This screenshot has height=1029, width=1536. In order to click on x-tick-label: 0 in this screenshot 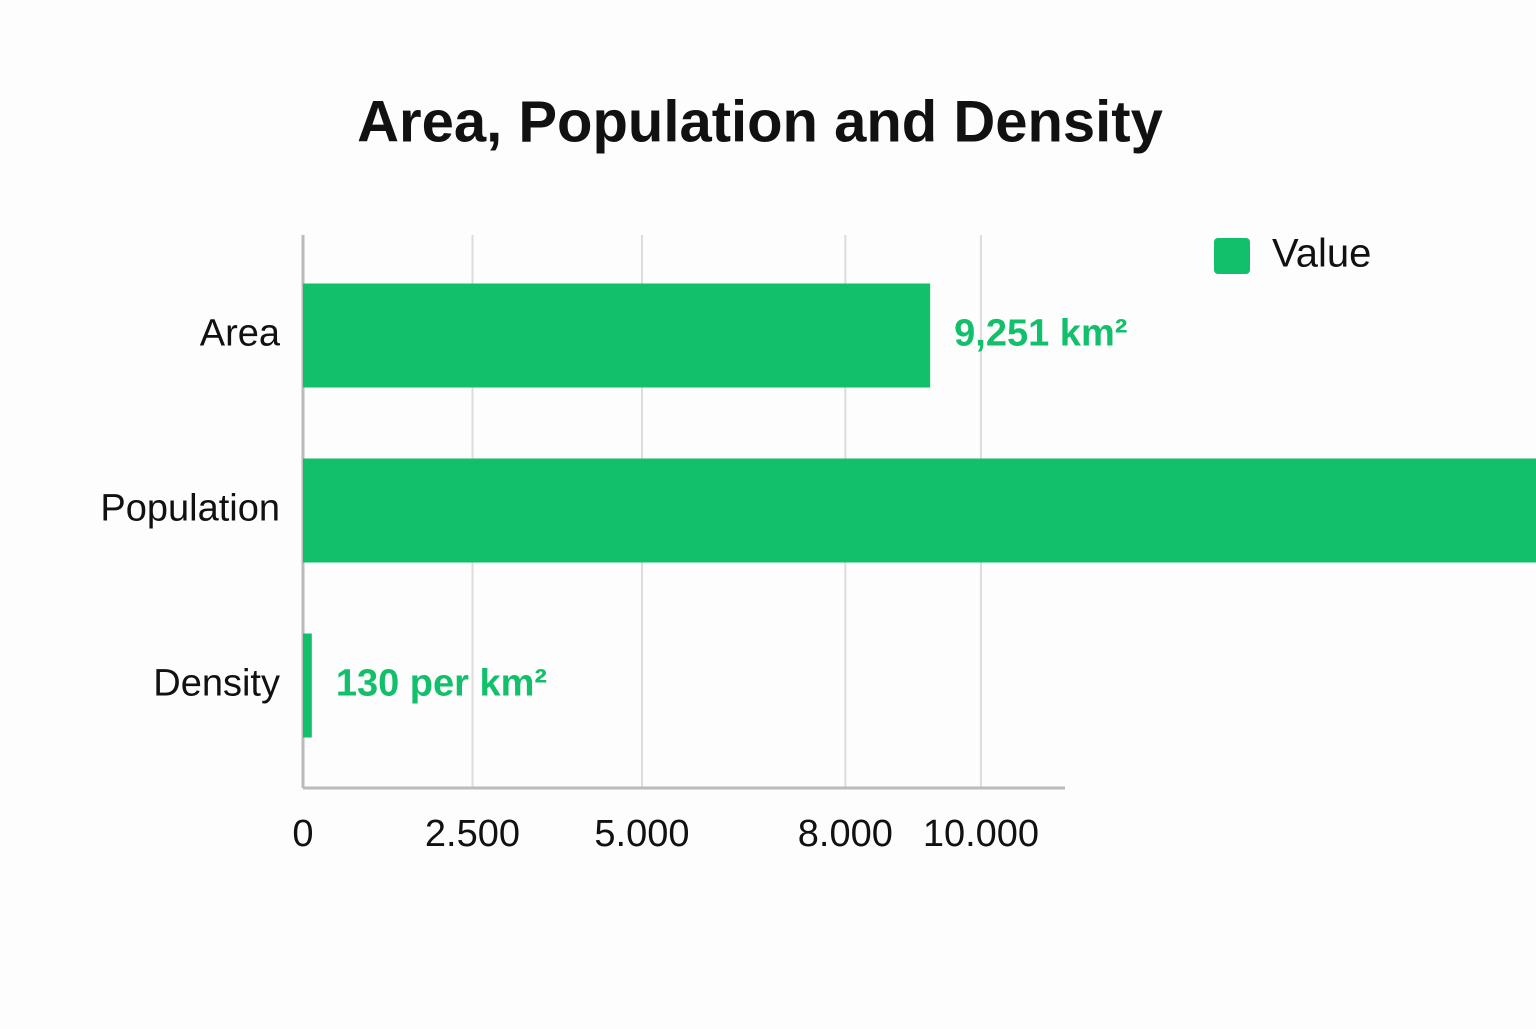, I will do `click(302, 834)`.